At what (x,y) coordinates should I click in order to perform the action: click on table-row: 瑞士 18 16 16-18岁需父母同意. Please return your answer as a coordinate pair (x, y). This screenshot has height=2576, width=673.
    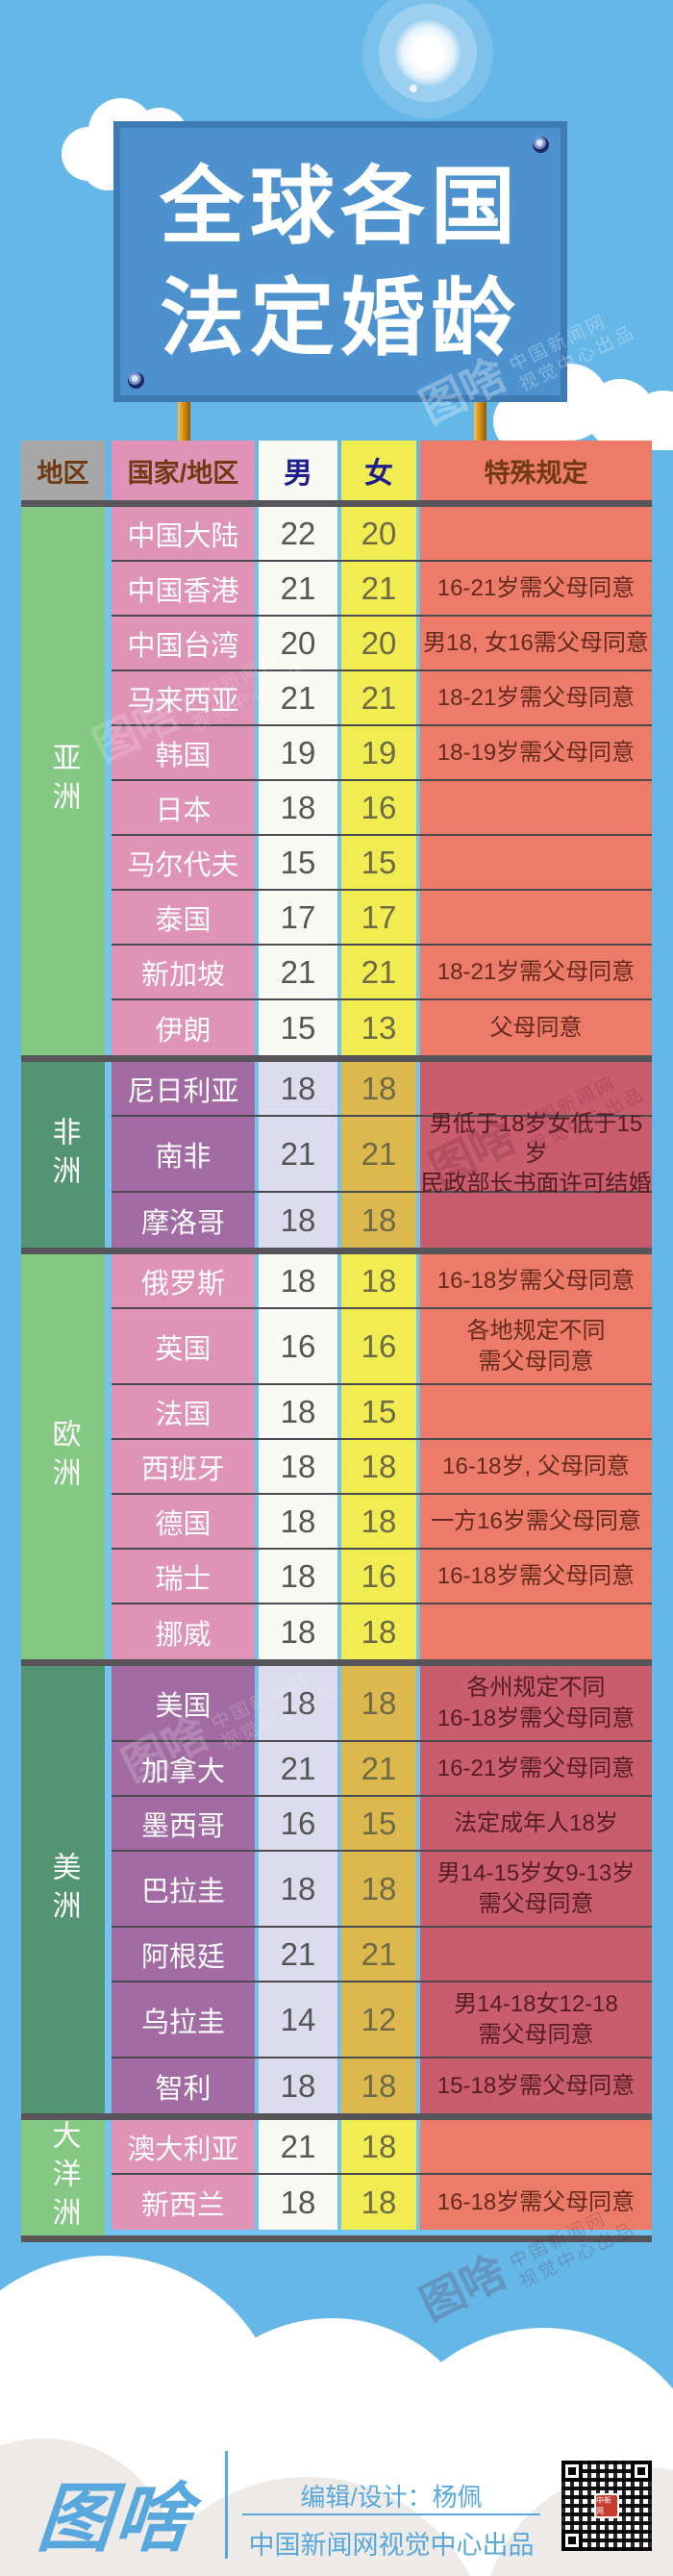
    Looking at the image, I should click on (382, 1577).